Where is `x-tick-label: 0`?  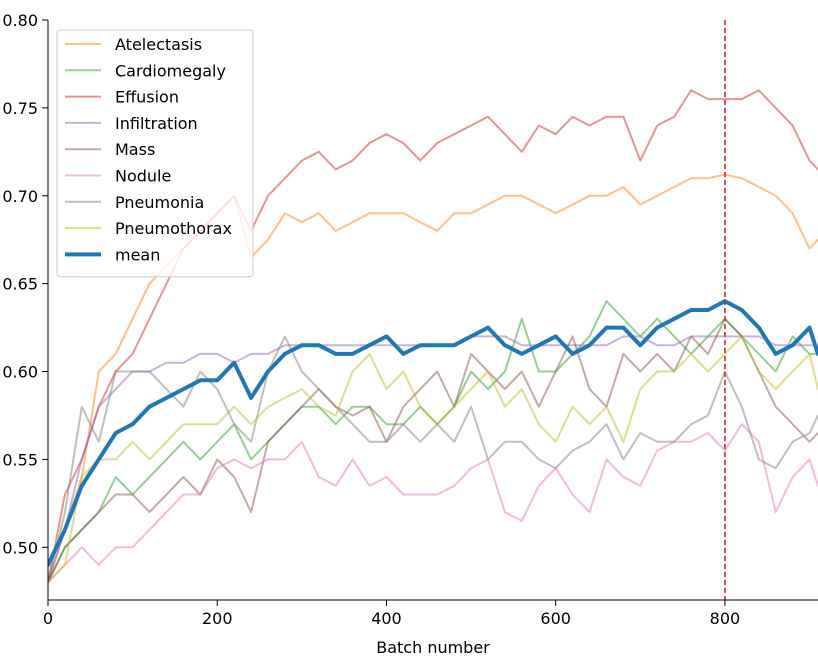 x-tick-label: 0 is located at coordinates (48, 618).